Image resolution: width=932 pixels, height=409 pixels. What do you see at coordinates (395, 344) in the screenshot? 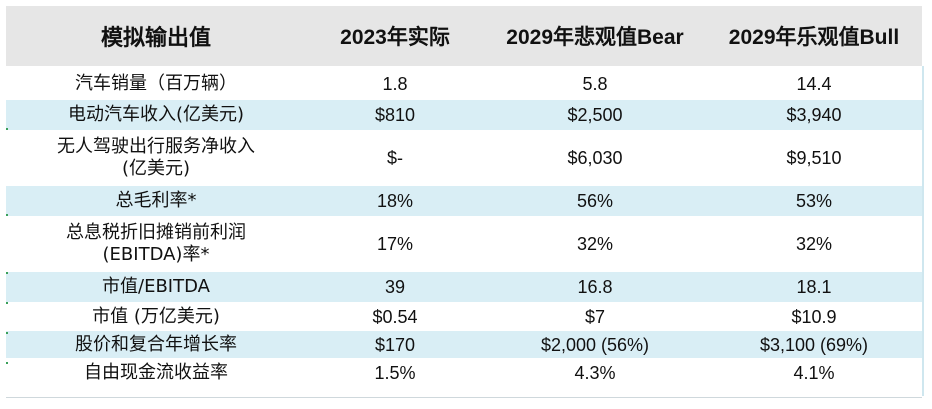
I see `cell-2023: $170` at bounding box center [395, 344].